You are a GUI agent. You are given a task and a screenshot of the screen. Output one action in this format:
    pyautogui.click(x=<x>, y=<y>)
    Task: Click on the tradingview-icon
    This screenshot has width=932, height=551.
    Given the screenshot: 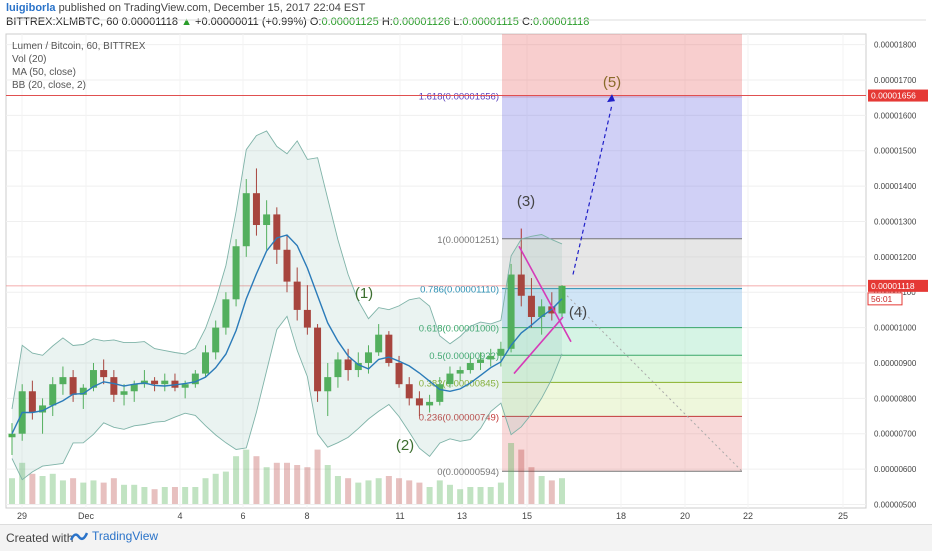 What is the action you would take?
    pyautogui.click(x=79, y=536)
    